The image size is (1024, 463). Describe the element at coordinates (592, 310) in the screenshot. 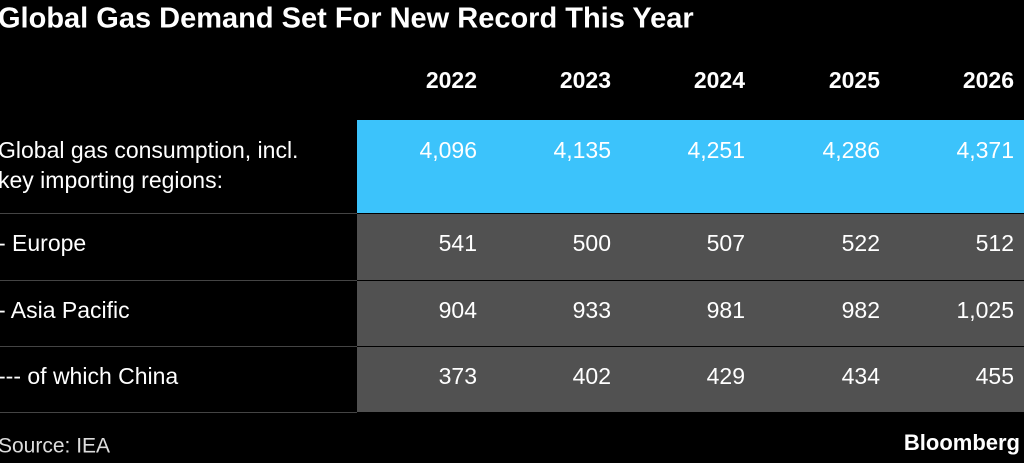

I see `cell: 933` at that location.